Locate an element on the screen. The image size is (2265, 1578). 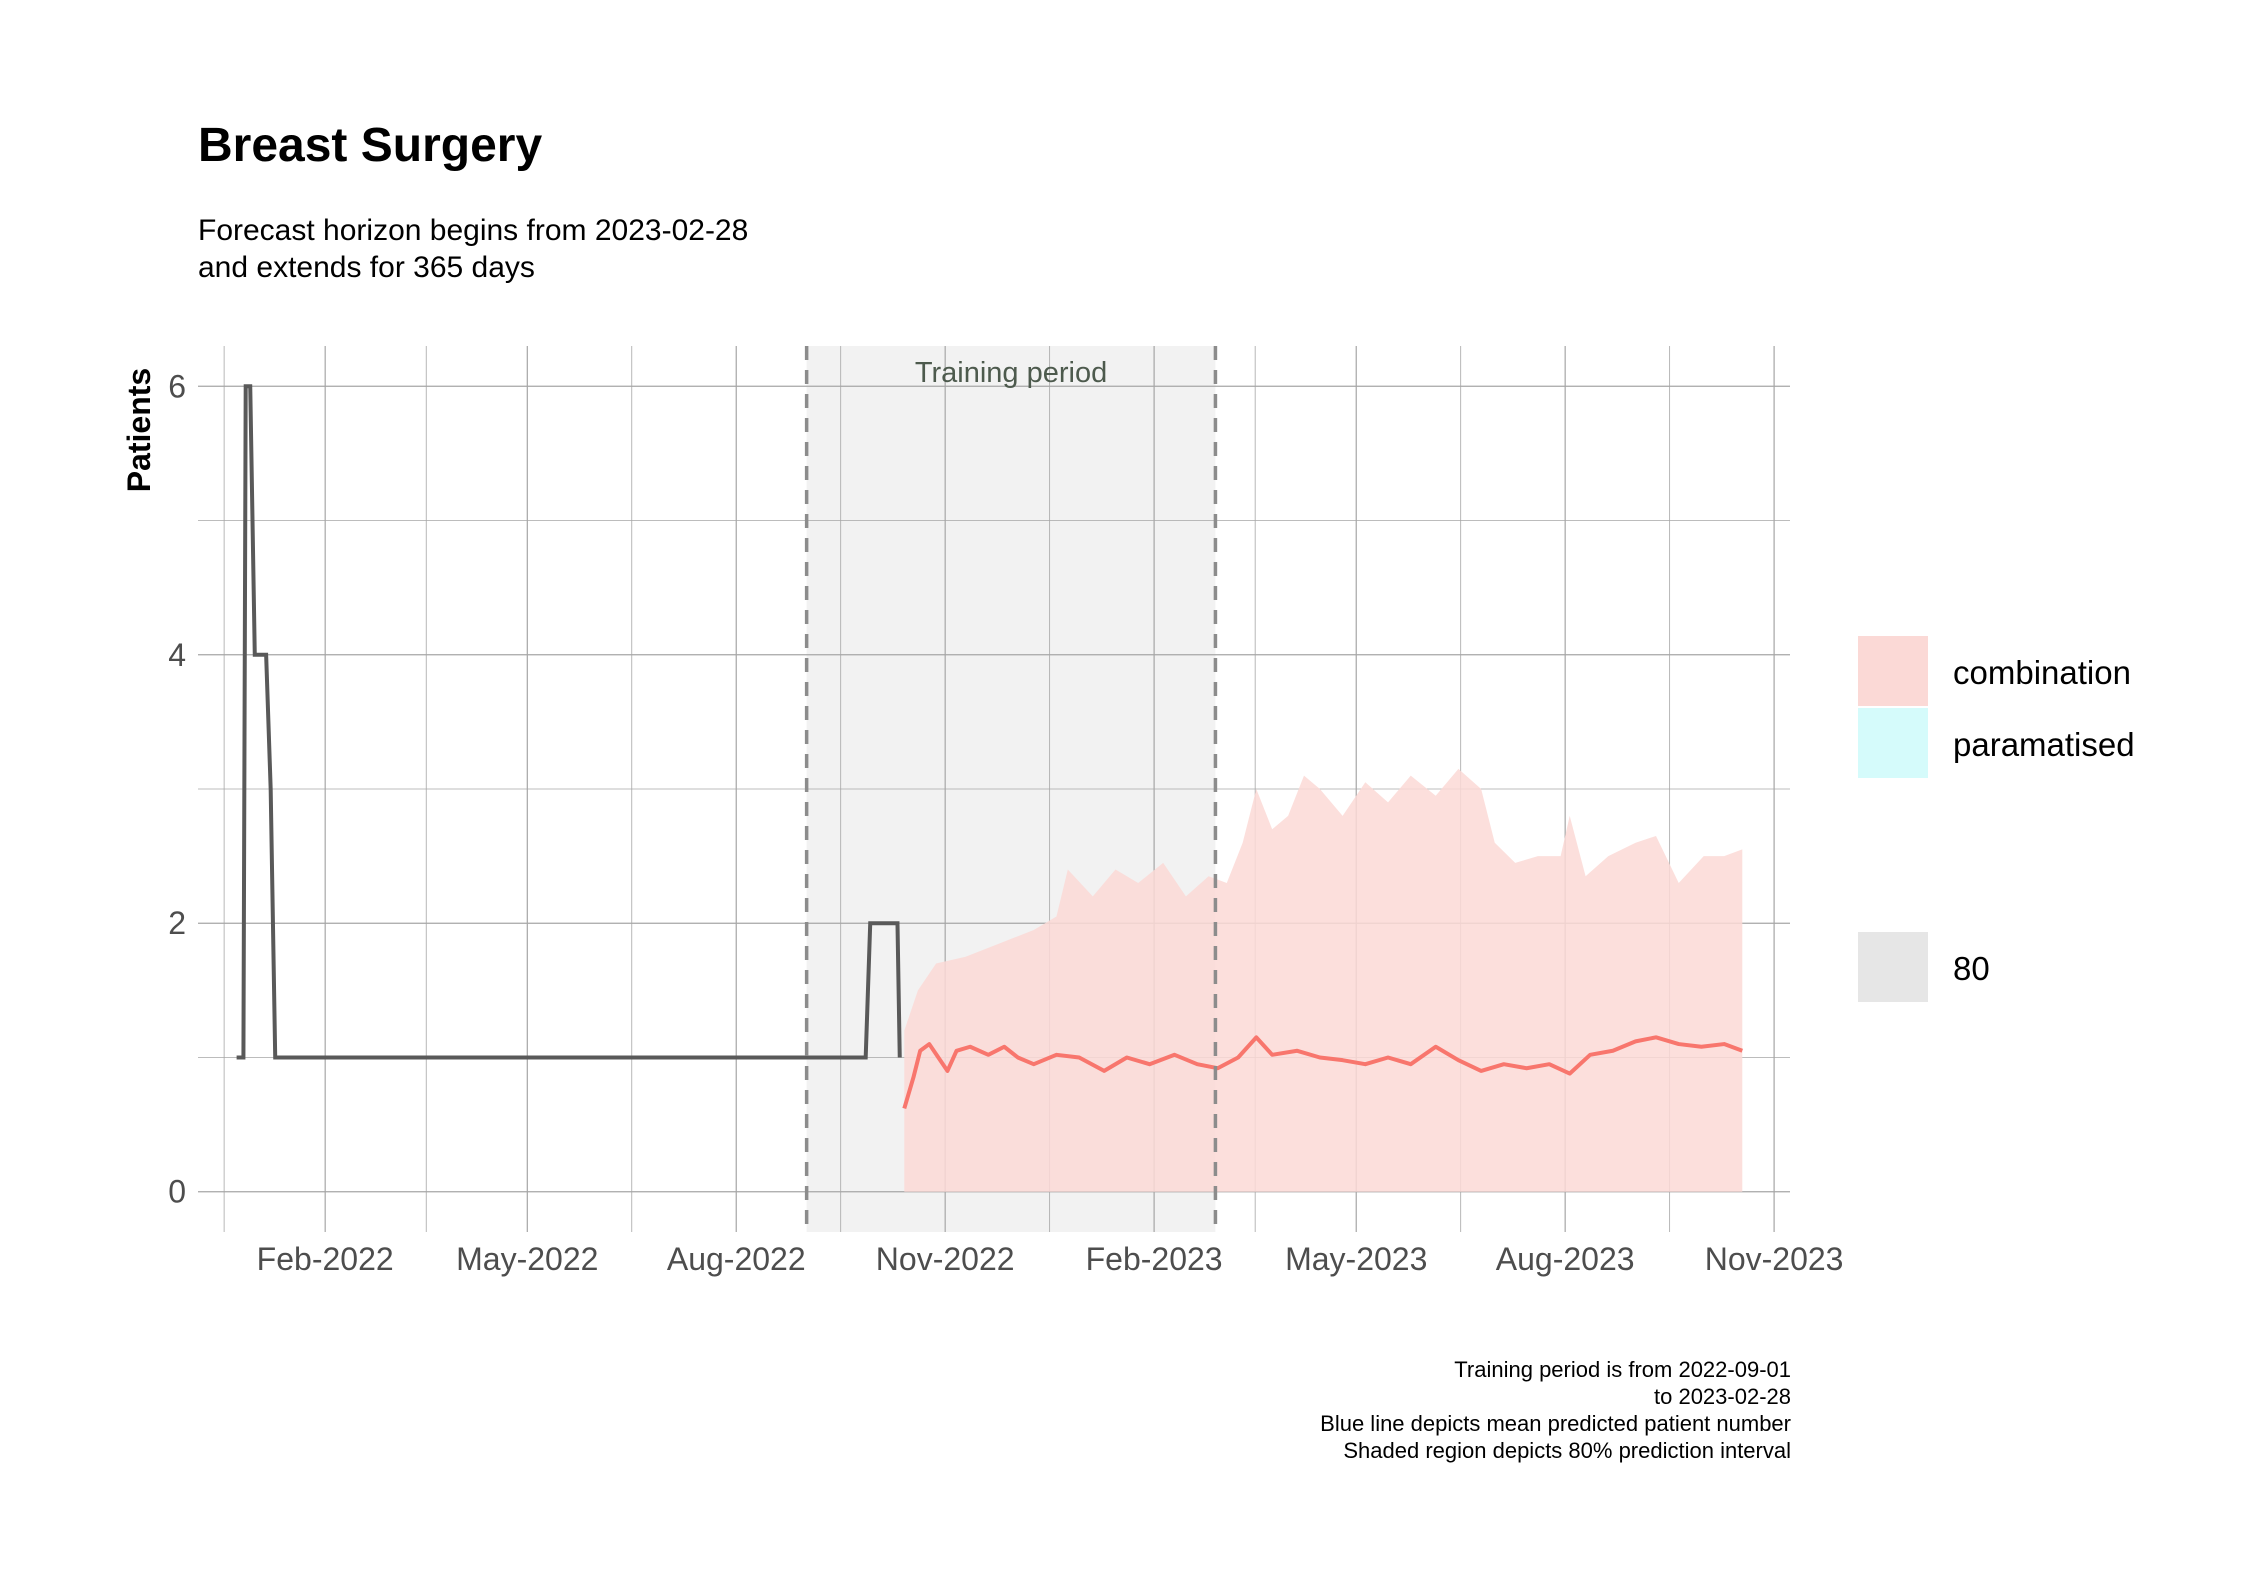
x-tick-label: Feb-2022 is located at coordinates (325, 1259).